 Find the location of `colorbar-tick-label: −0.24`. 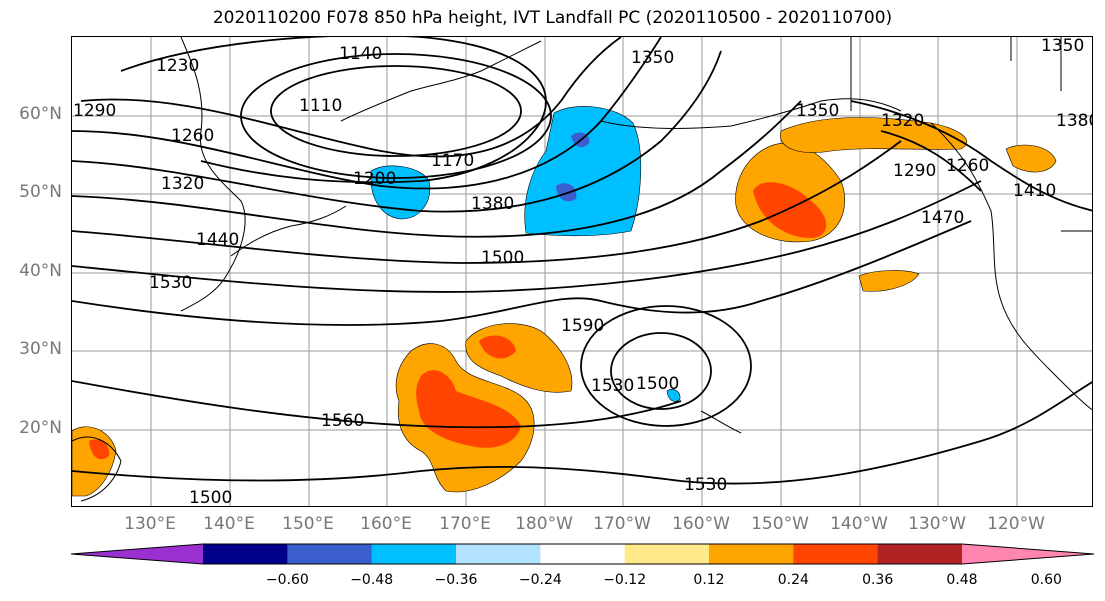

colorbar-tick-label: −0.24 is located at coordinates (540, 580).